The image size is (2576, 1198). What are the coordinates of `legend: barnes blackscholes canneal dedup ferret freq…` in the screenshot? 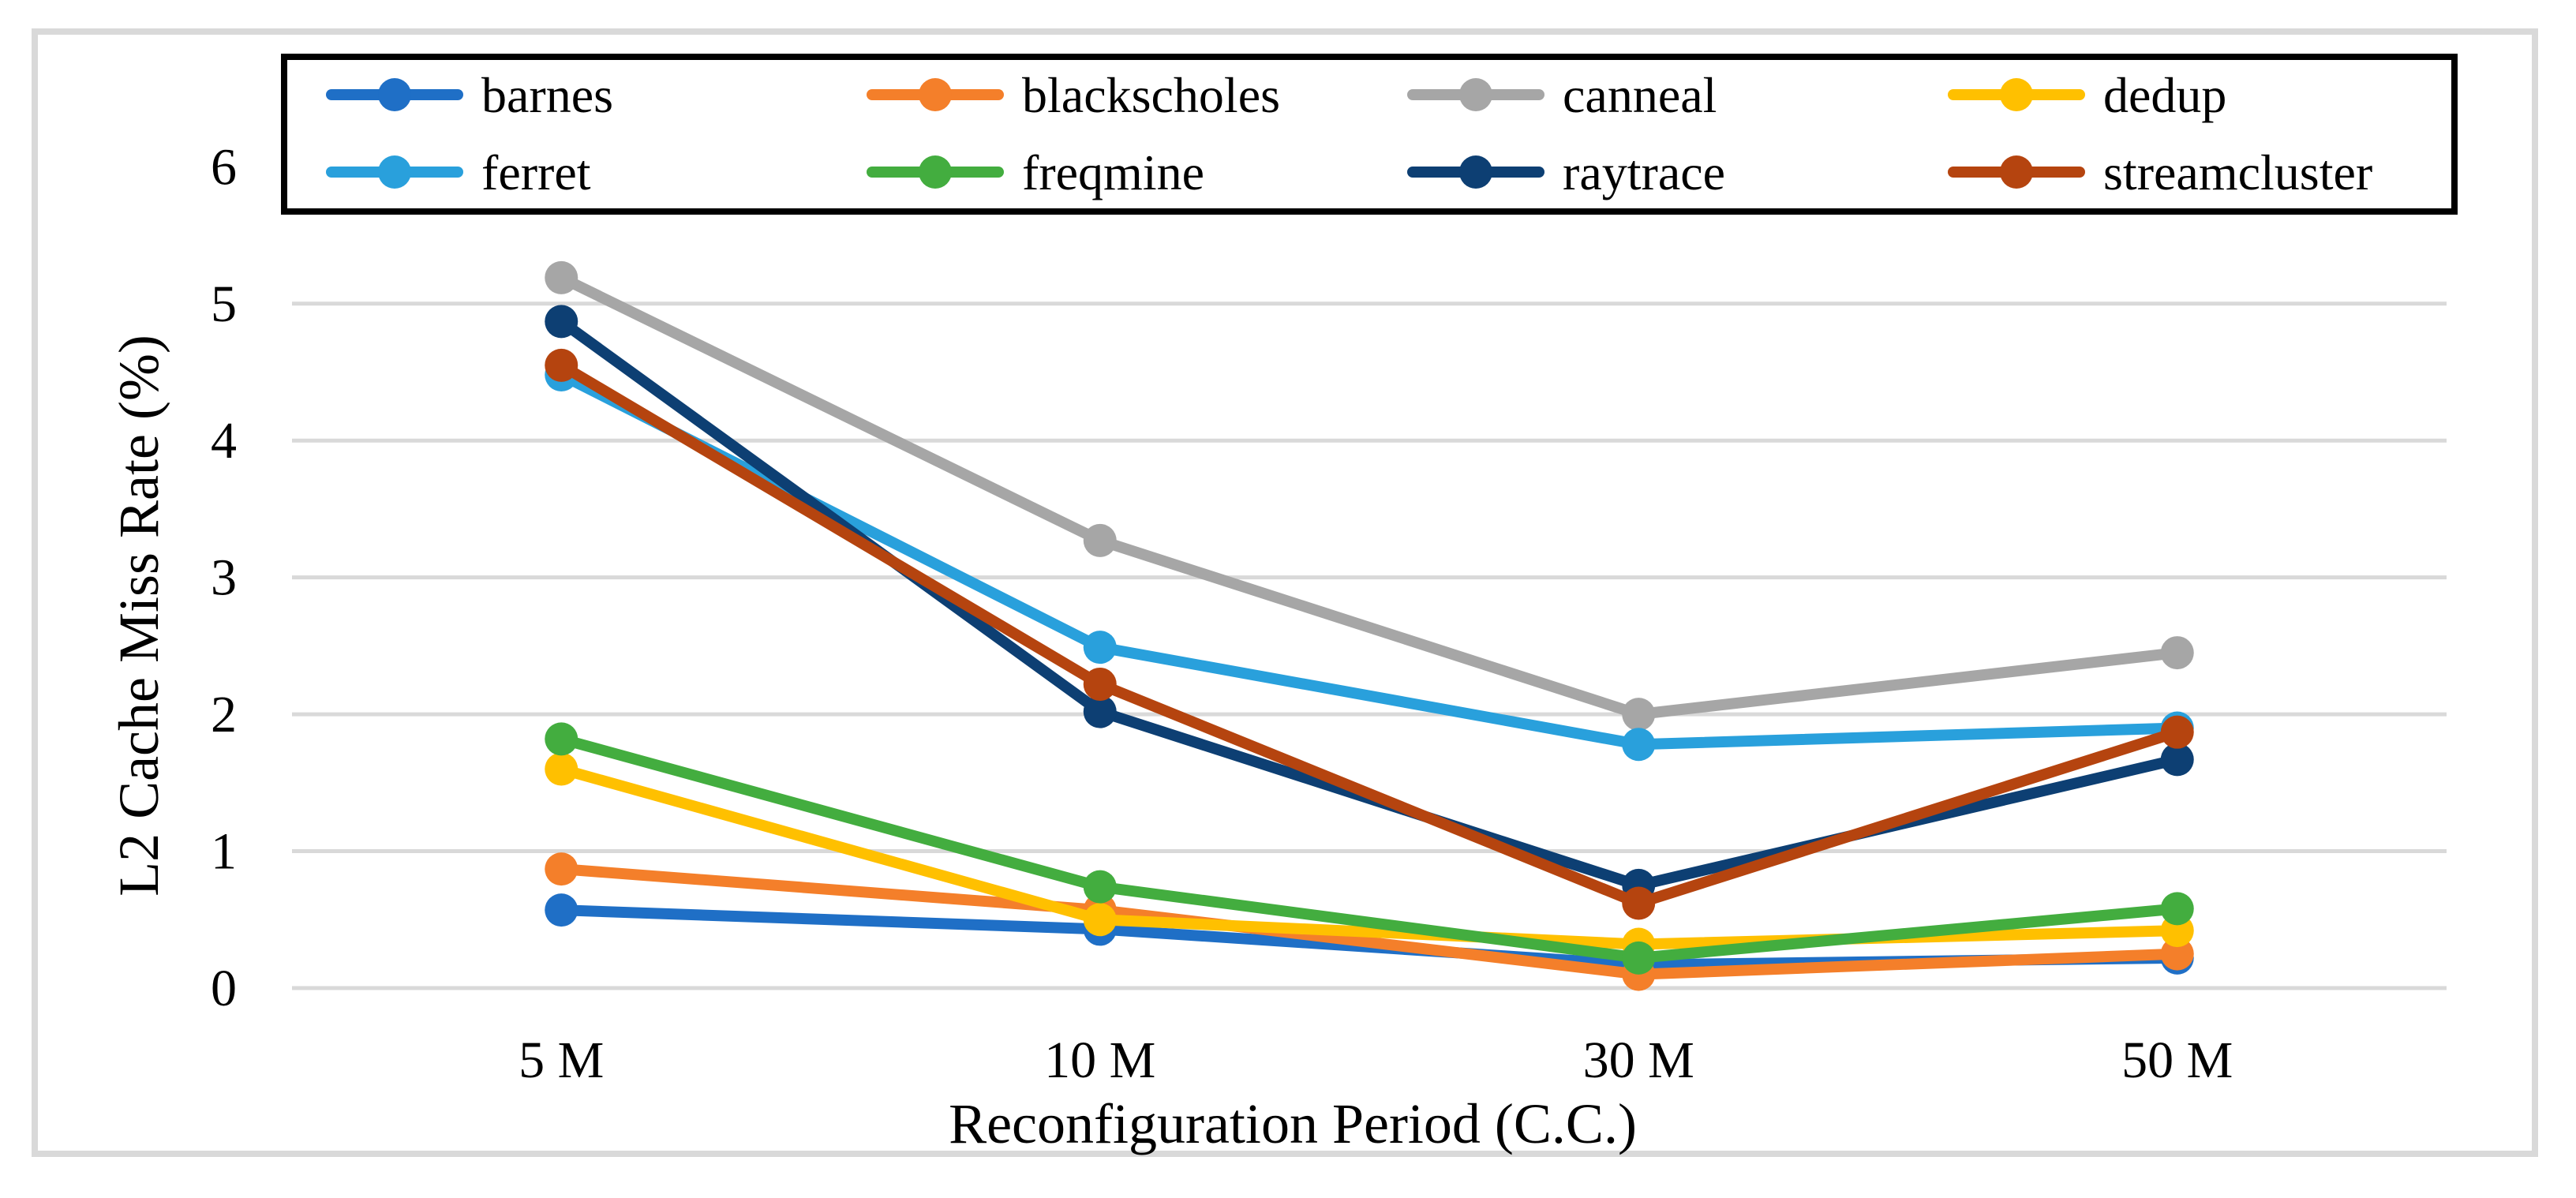 It's located at (1369, 135).